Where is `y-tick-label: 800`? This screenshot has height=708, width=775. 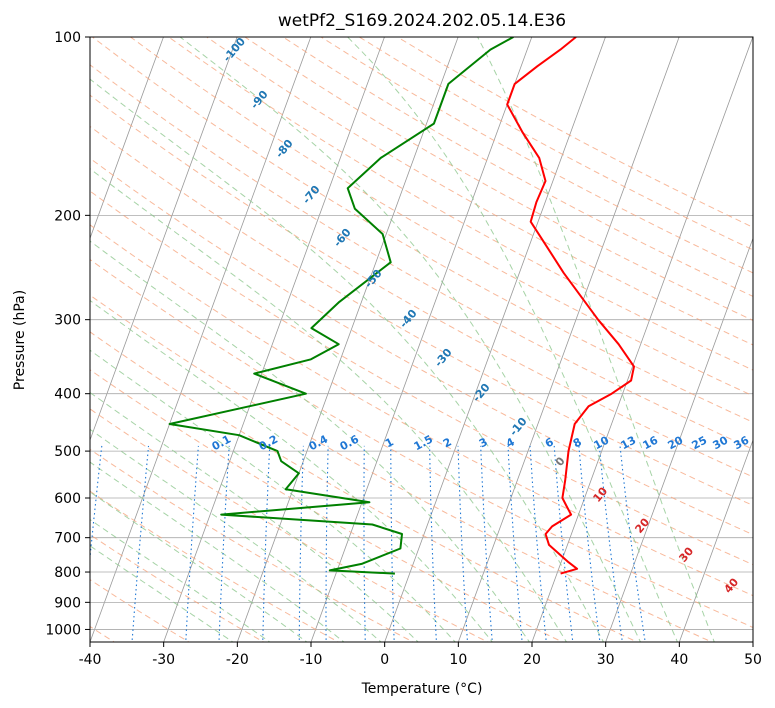
y-tick-label: 800 is located at coordinates (67, 573).